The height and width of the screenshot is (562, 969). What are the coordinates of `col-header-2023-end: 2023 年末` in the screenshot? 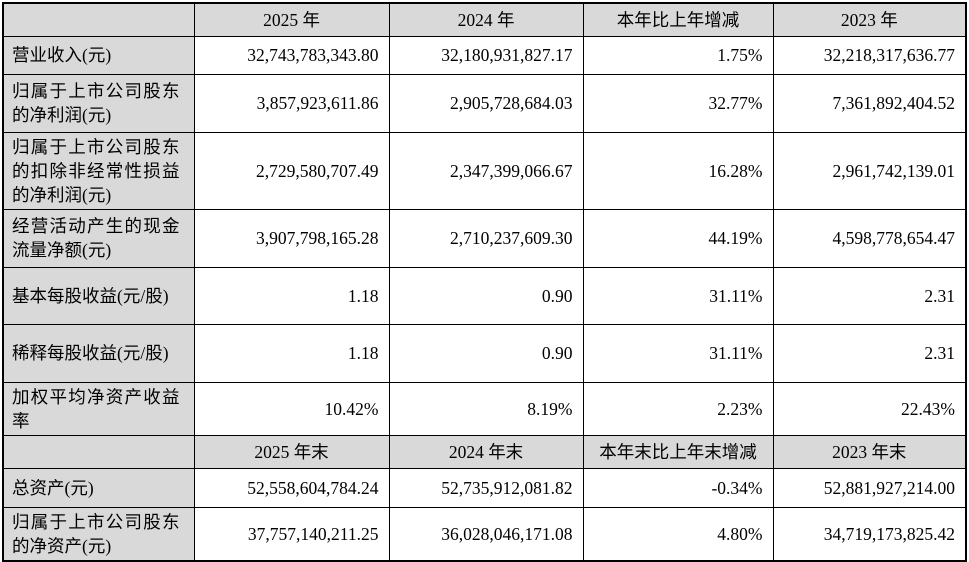 It's located at (869, 451).